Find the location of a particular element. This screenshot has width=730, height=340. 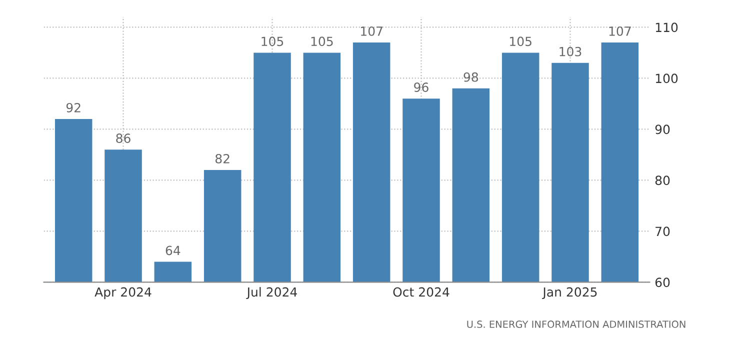

y-tick-label: 70 is located at coordinates (663, 231).